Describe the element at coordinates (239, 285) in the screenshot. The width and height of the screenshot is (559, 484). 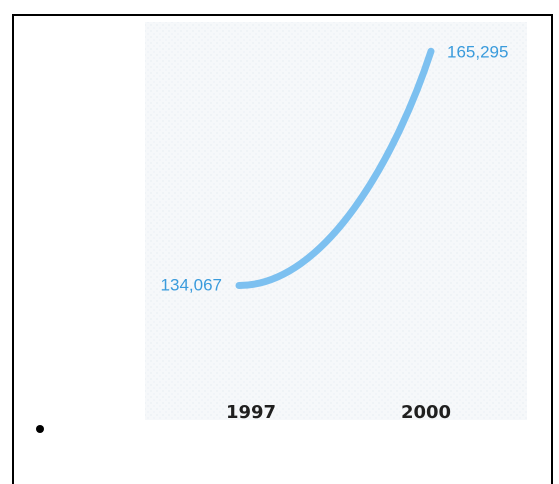
I see `data-point-1997` at that location.